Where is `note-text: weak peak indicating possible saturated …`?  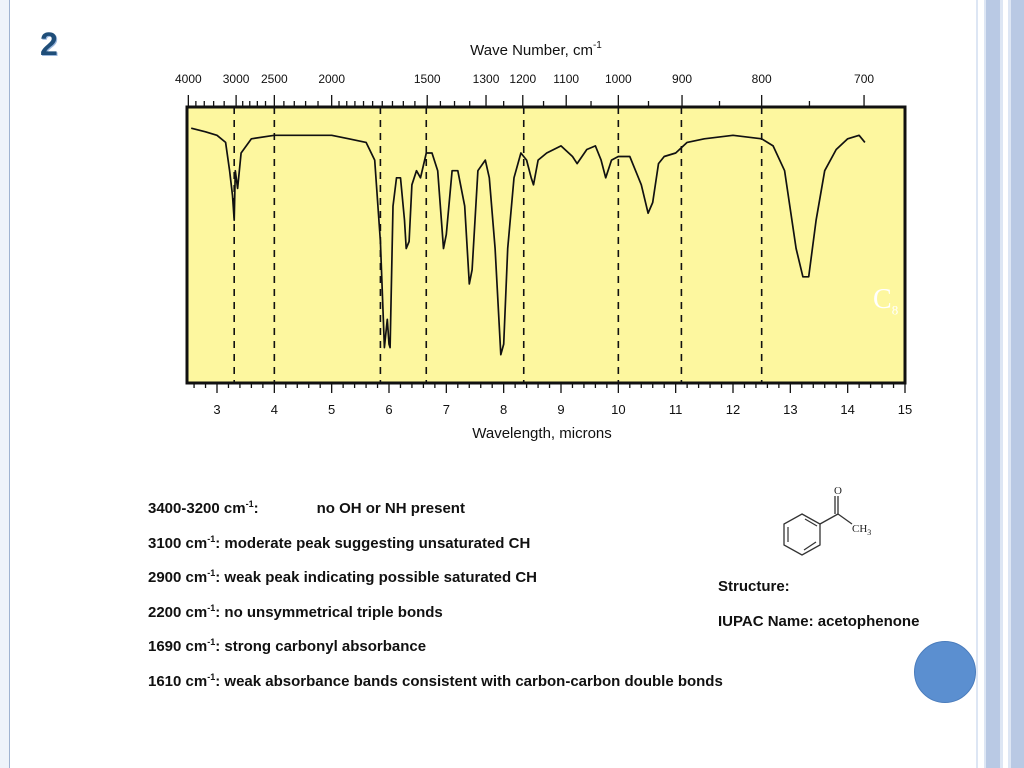 note-text: weak peak indicating possible saturated … is located at coordinates (378, 578).